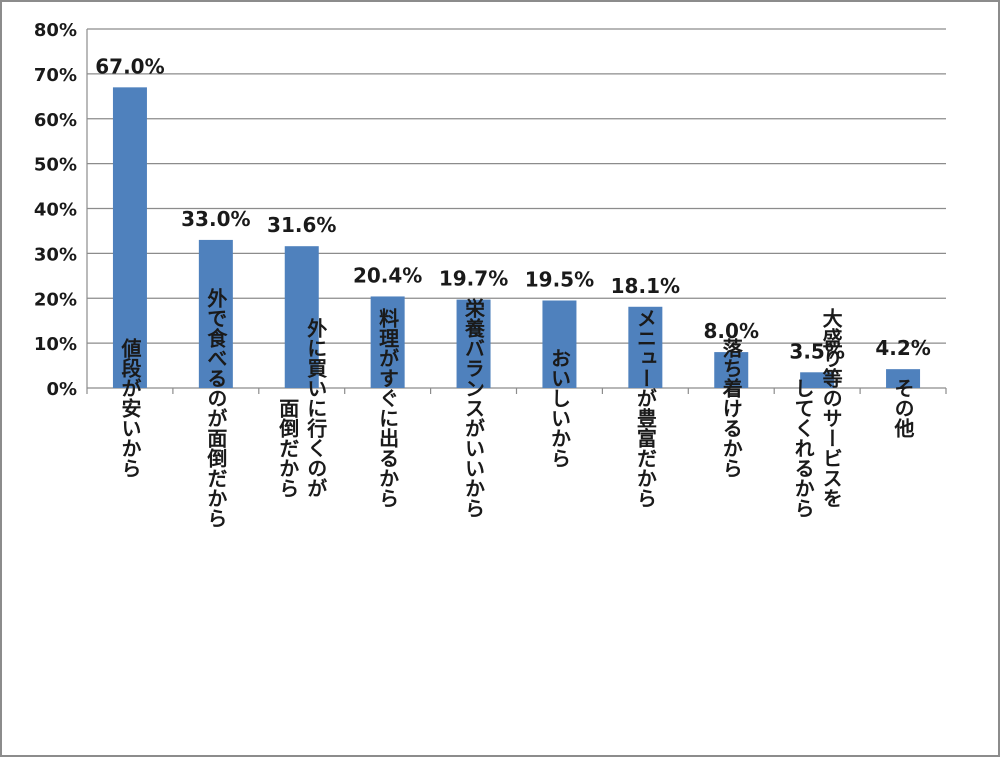 This screenshot has width=1000, height=757. I want to click on data-label: 19.5%, so click(559, 279).